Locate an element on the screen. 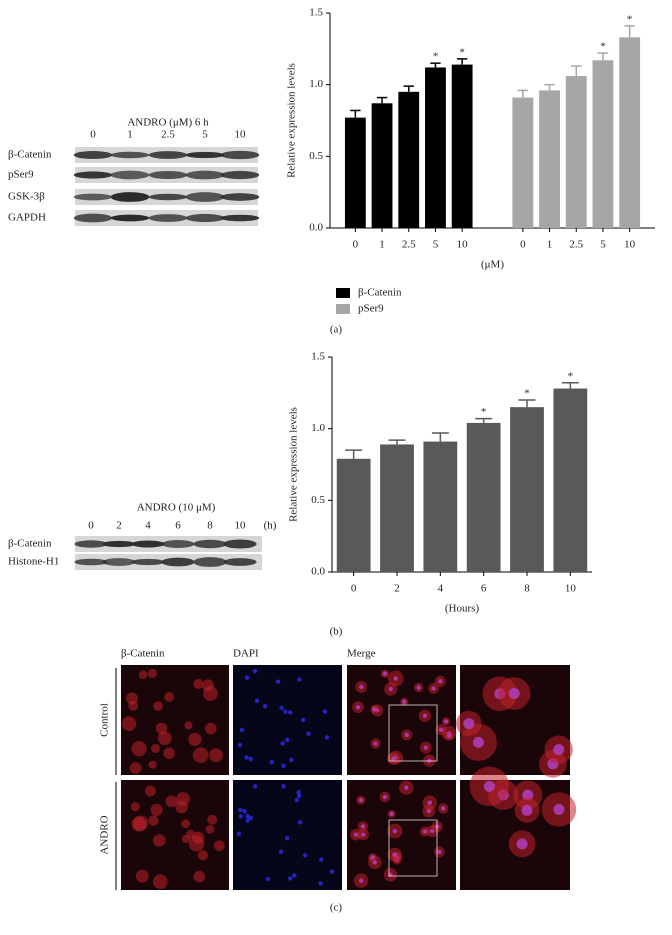 The image size is (672, 935). x-tick-label: 2 is located at coordinates (397, 589).